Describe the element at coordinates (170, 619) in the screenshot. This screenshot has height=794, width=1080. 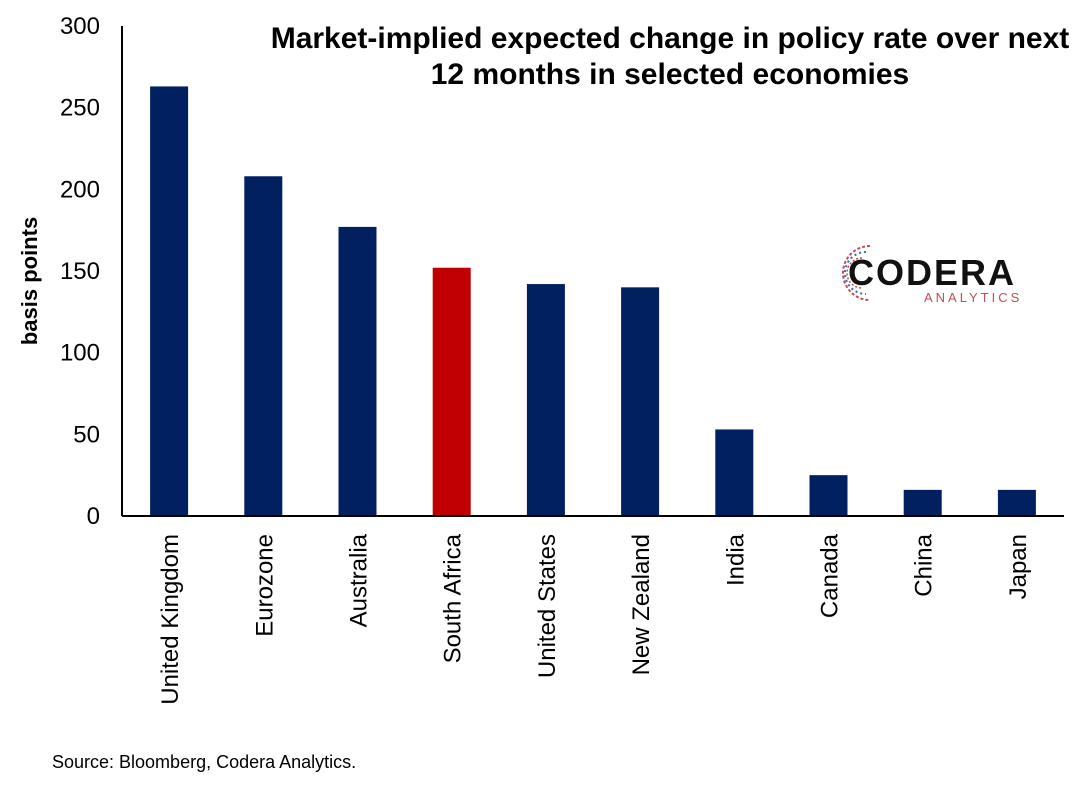
I see `x-category-label: United Kingdom` at that location.